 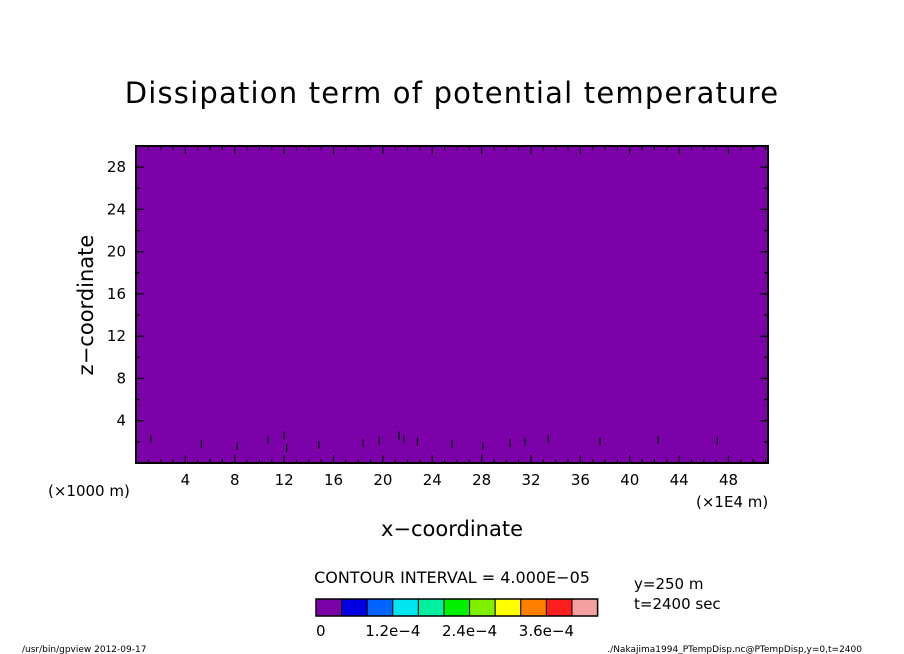 What do you see at coordinates (728, 480) in the screenshot?
I see `x-tick-label: 48` at bounding box center [728, 480].